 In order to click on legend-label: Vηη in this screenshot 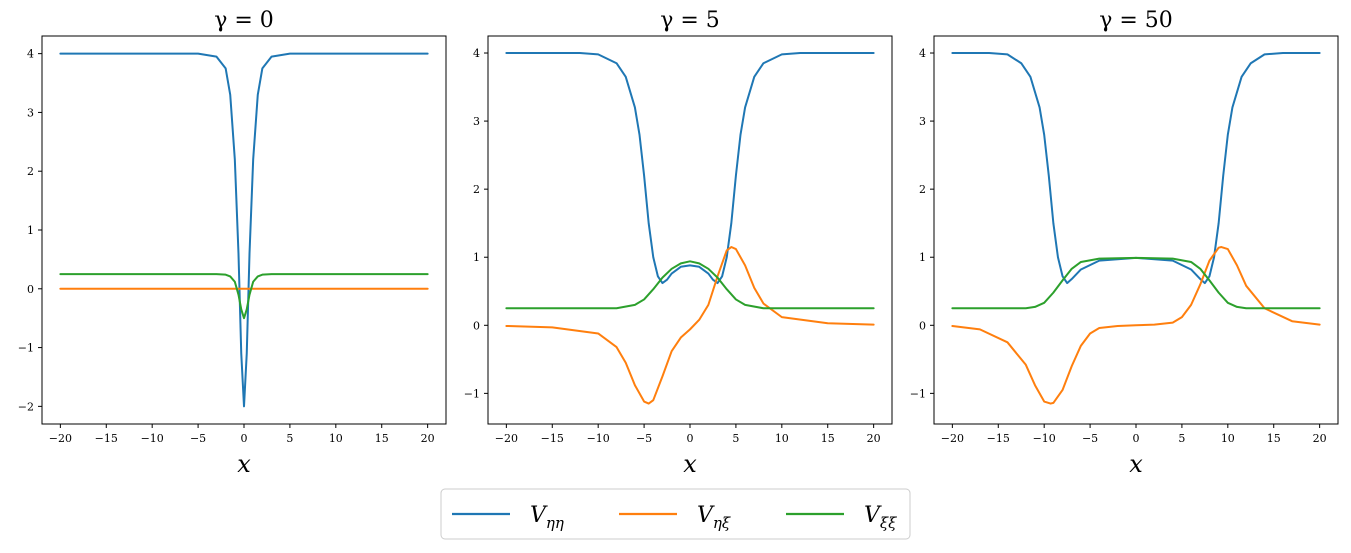, I will do `click(547, 517)`.